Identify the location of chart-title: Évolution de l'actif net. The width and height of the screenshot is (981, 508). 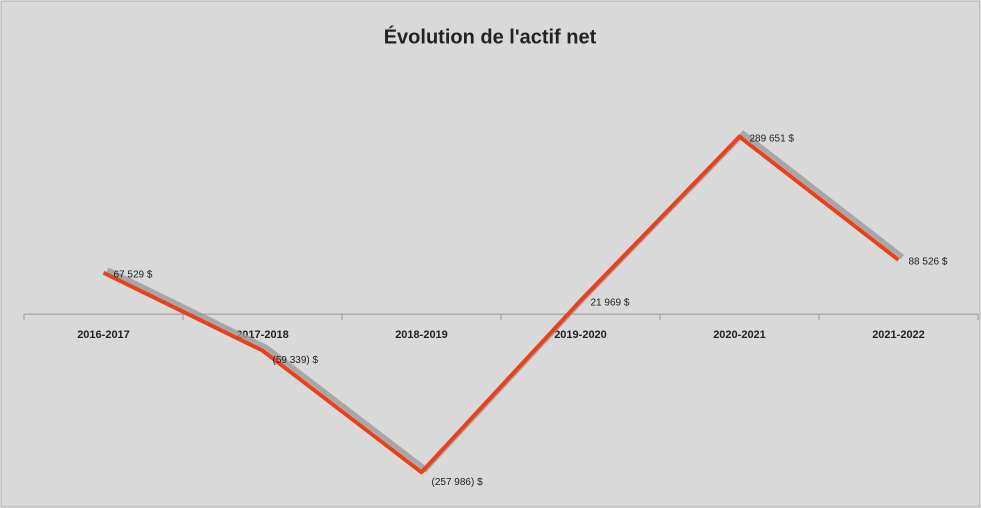
(490, 36).